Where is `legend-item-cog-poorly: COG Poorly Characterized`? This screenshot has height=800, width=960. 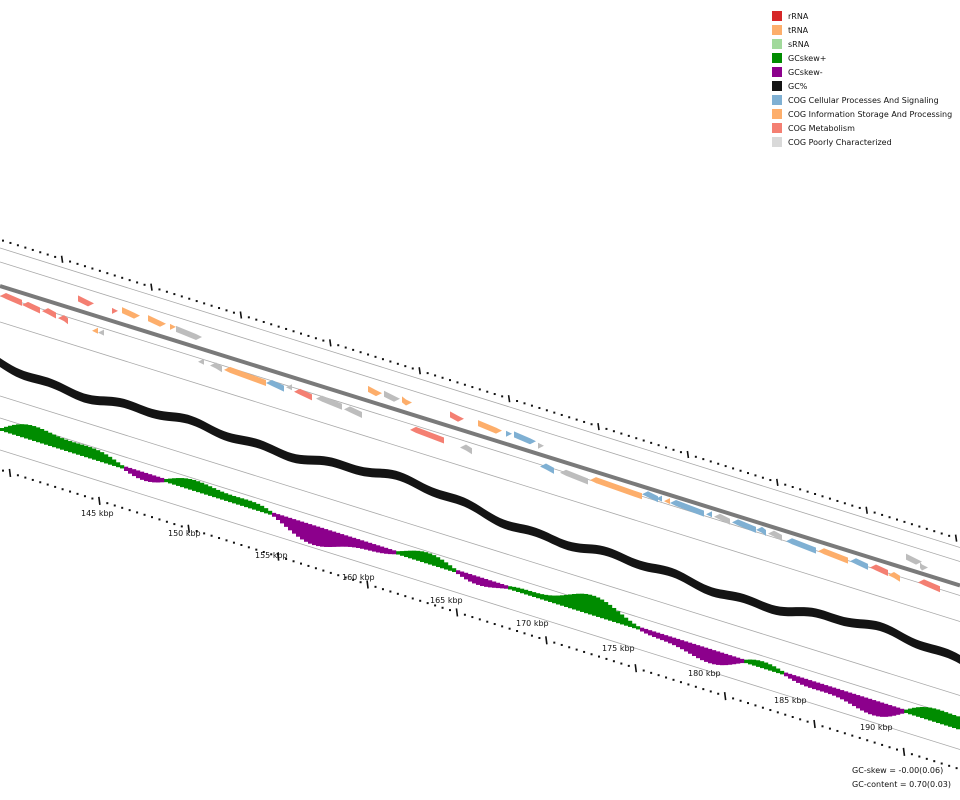
legend-item-cog-poorly: COG Poorly Characterized is located at coordinates (862, 142).